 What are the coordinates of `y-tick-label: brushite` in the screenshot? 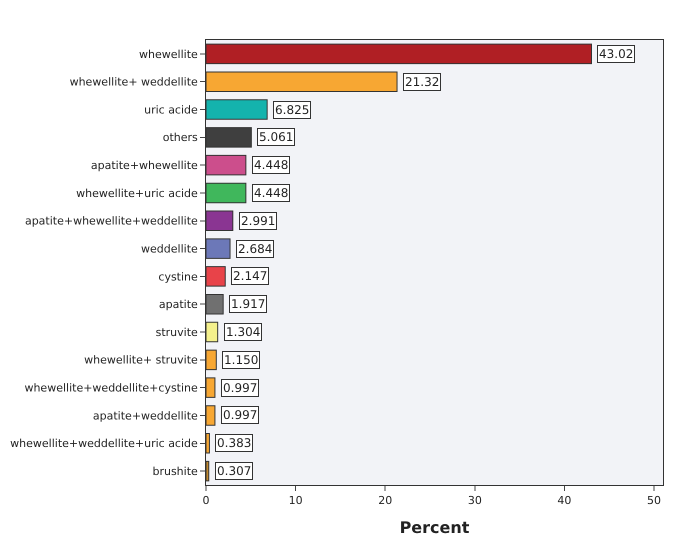 It's located at (175, 471).